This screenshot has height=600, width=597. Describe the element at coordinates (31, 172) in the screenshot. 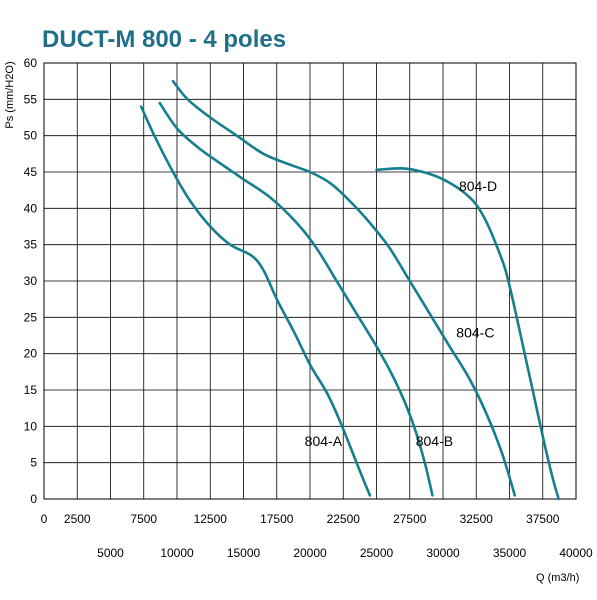

I see `y-tick-label: 45` at that location.